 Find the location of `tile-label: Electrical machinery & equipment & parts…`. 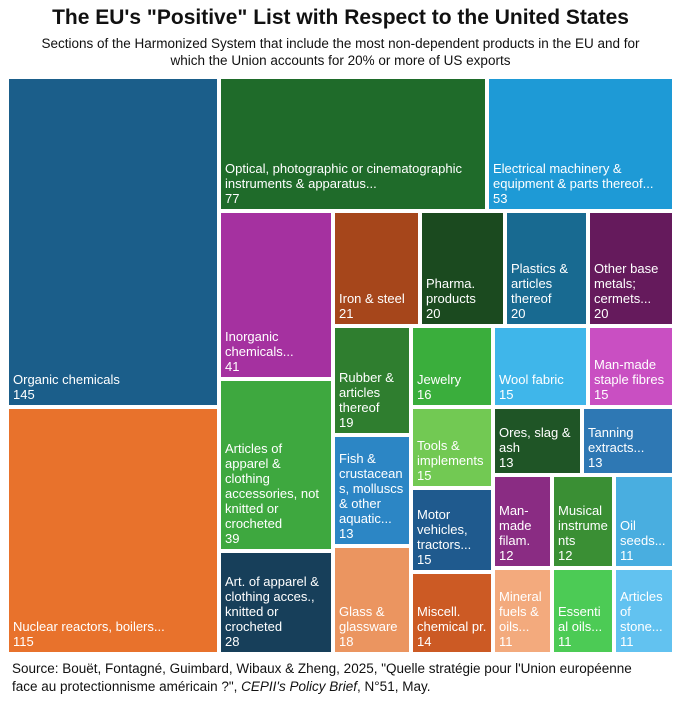

tile-label: Electrical machinery & equipment & parts… is located at coordinates (581, 183).